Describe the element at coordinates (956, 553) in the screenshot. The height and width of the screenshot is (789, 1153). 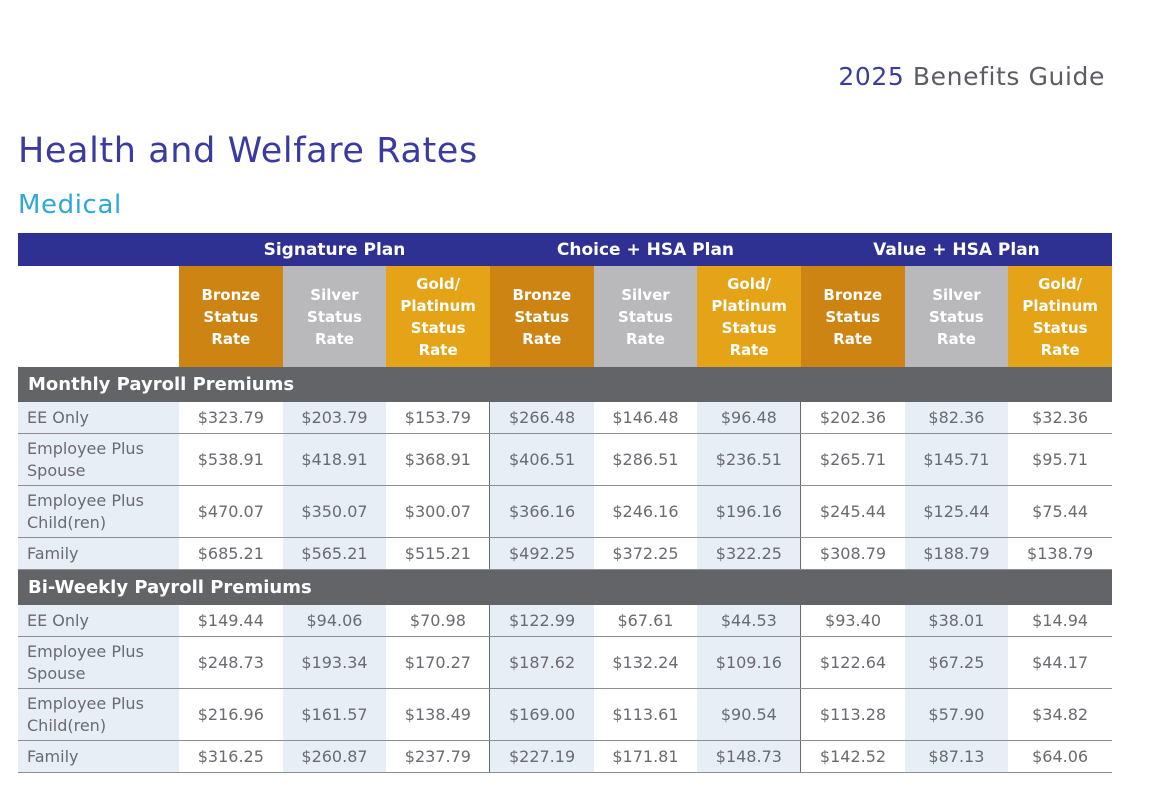
I see `rate-cell: $188.79` at that location.